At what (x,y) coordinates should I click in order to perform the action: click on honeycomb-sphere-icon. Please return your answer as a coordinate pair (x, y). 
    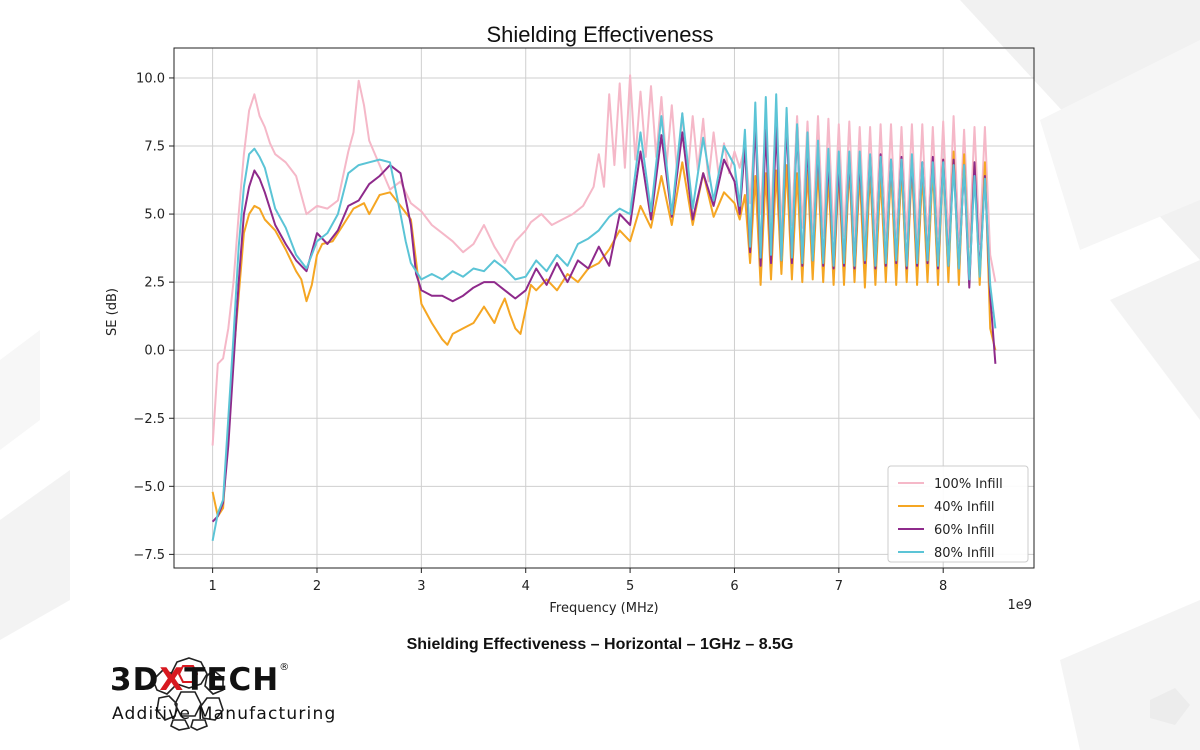
    Looking at the image, I should click on (188, 694).